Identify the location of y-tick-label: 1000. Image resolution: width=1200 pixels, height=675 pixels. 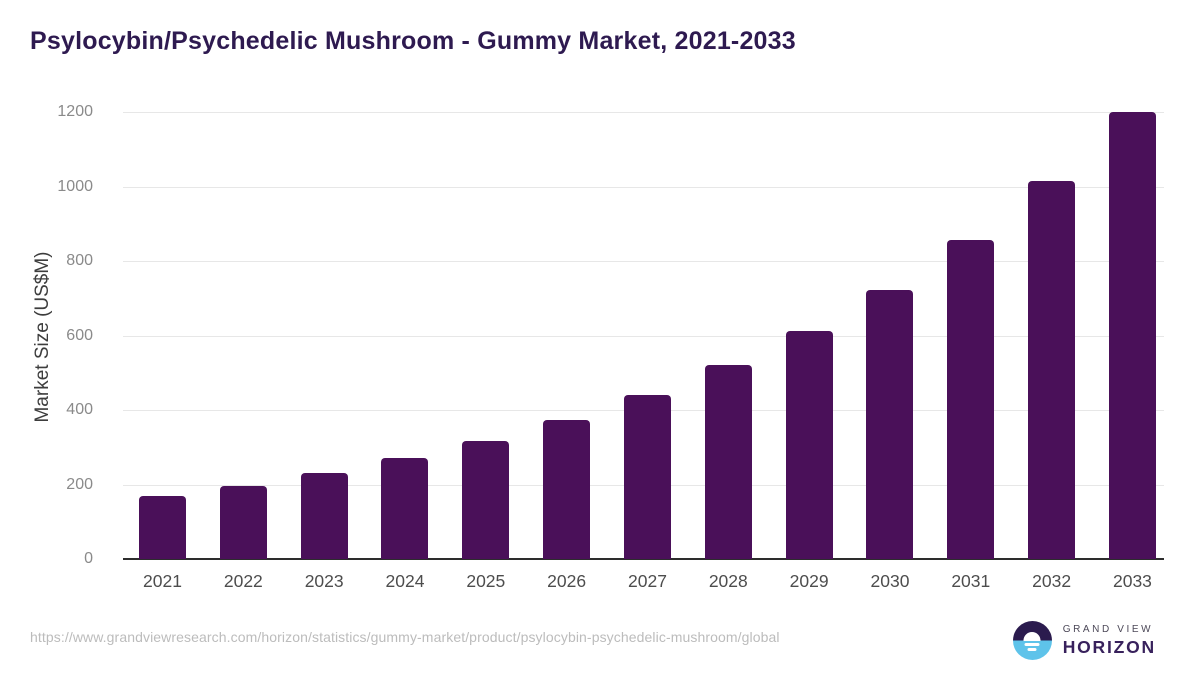
(75, 186).